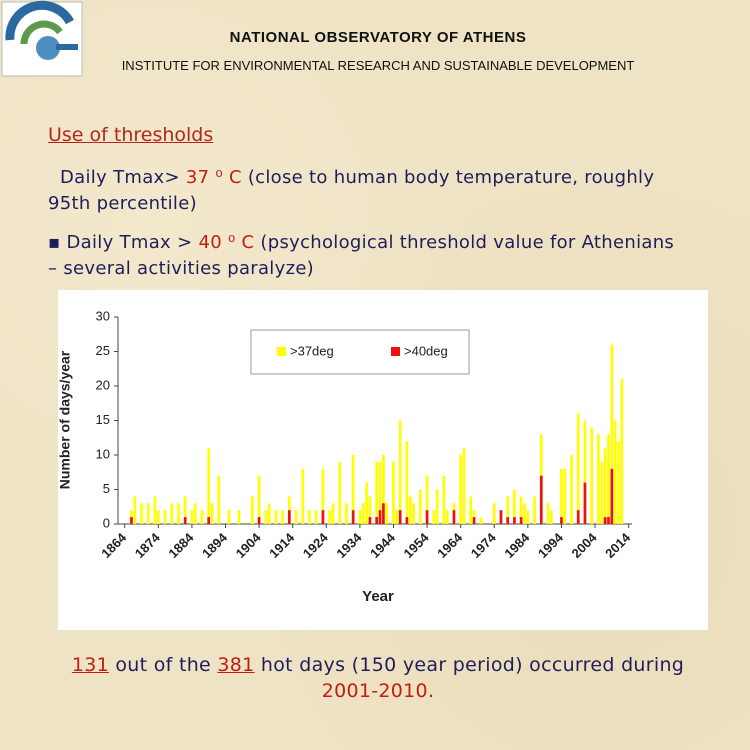 Image resolution: width=750 pixels, height=750 pixels. I want to click on x-tick-label: 1994, so click(551, 545).